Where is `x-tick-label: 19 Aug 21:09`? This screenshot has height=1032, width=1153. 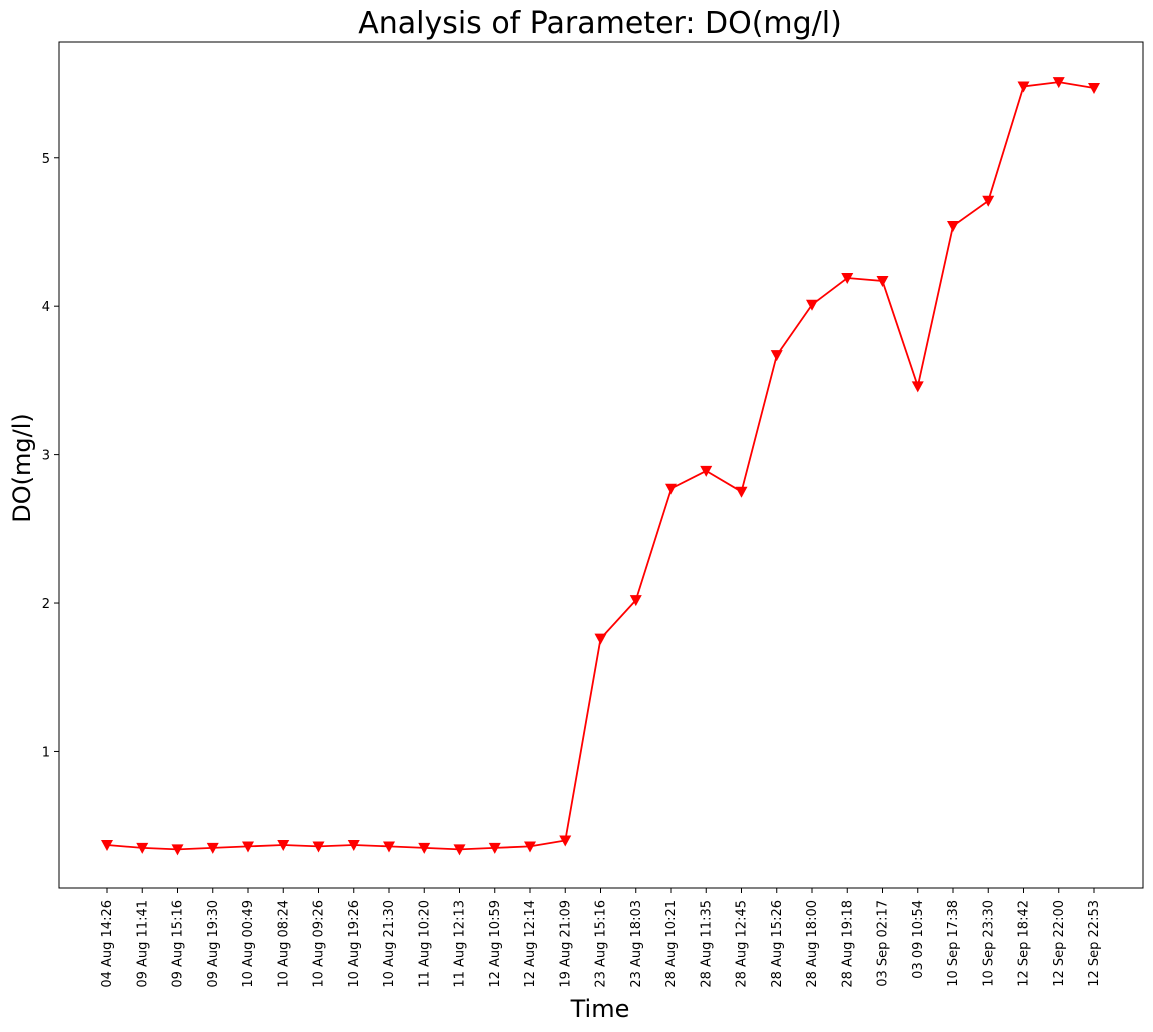
x-tick-label: 19 Aug 21:09 is located at coordinates (565, 944).